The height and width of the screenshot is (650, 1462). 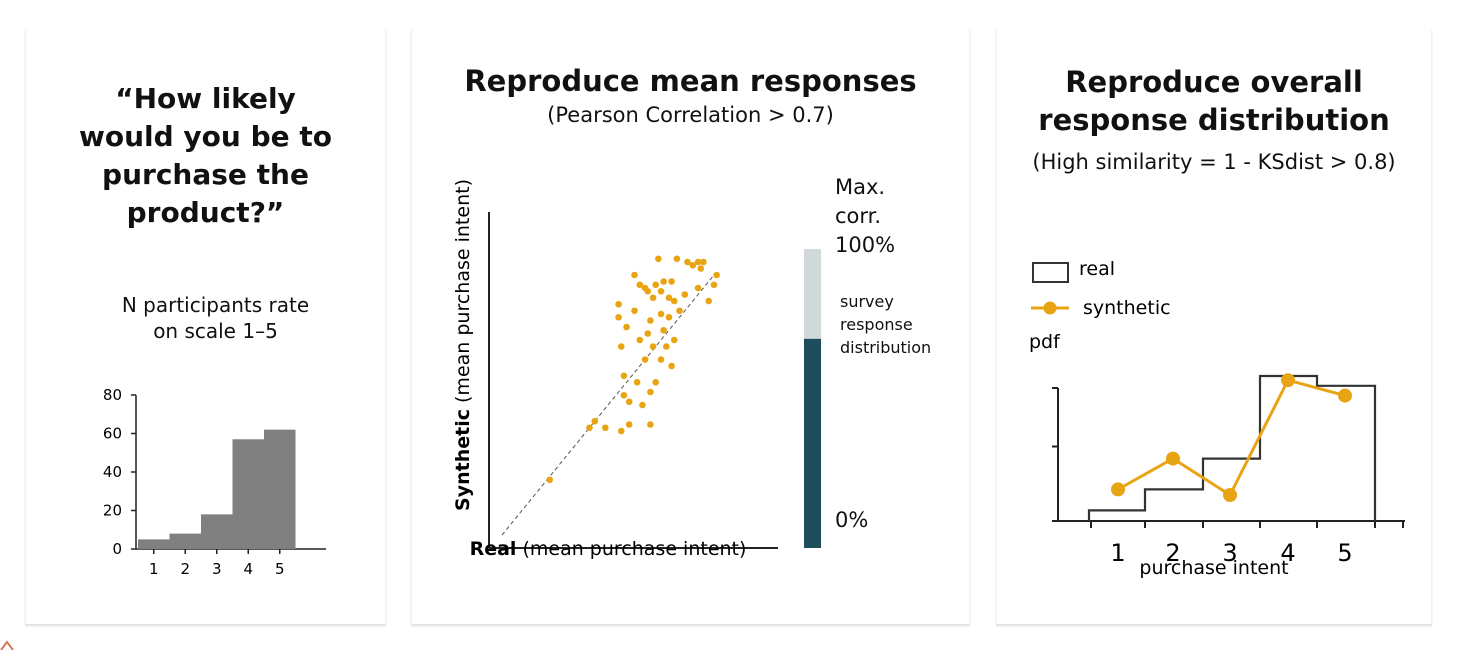 I want to click on y-tick-label: 20, so click(x=112, y=511).